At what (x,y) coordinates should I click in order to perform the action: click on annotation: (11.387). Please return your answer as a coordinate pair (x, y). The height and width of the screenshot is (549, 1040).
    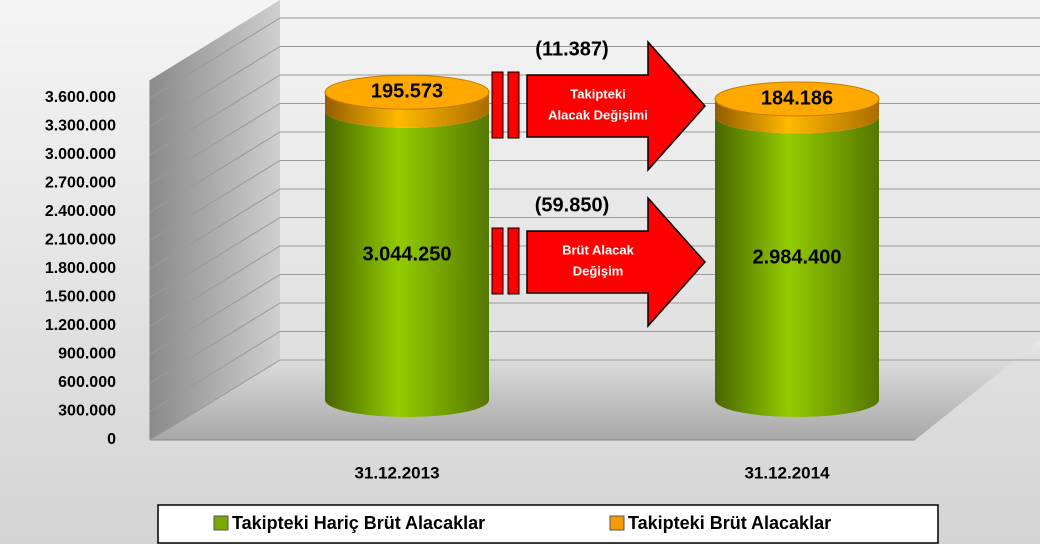
    Looking at the image, I should click on (571, 49).